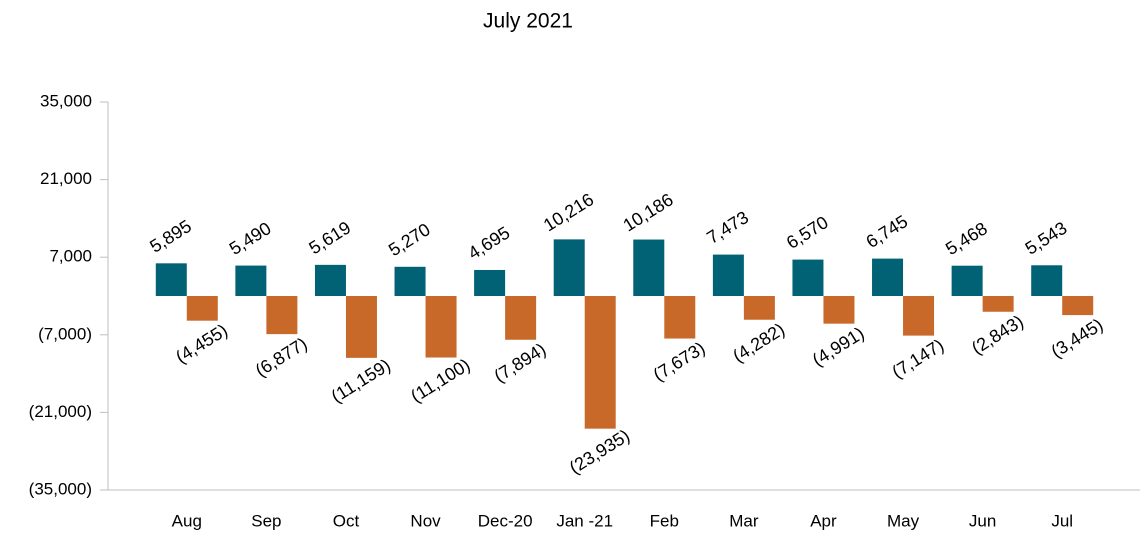 The height and width of the screenshot is (536, 1140). I want to click on data-label: (7,673), so click(679, 361).